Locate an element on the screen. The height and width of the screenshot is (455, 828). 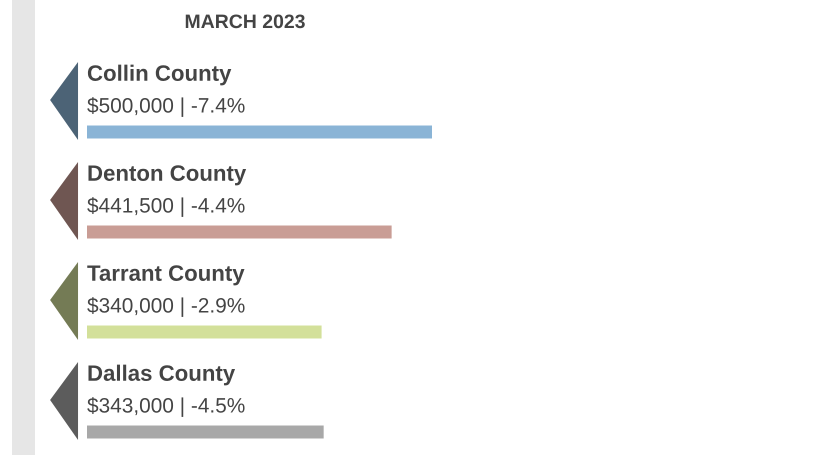
data-label: $340,000 | -2.9% is located at coordinates (166, 307).